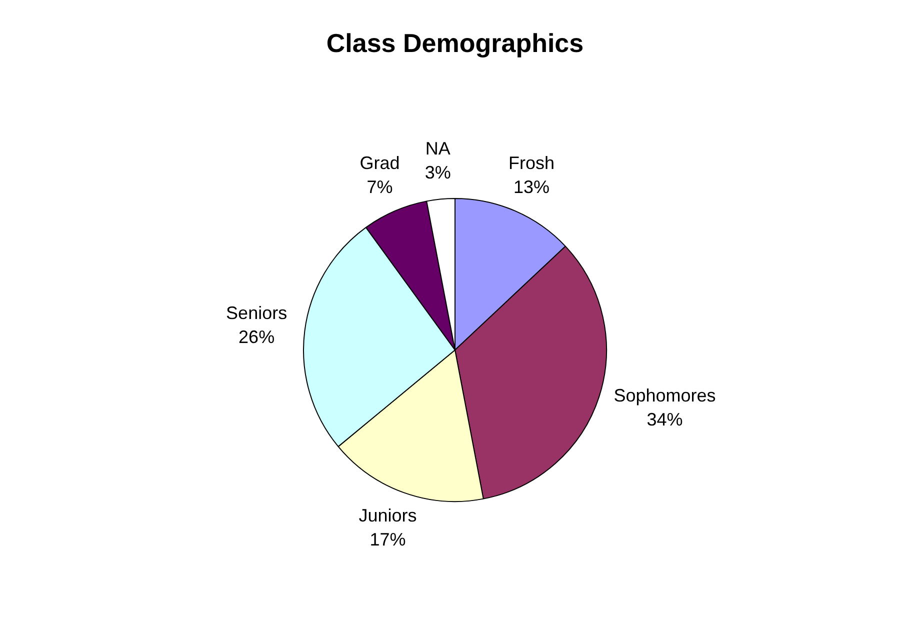 The height and width of the screenshot is (623, 911). Describe the element at coordinates (256, 337) in the screenshot. I see `data-label: 26%` at that location.